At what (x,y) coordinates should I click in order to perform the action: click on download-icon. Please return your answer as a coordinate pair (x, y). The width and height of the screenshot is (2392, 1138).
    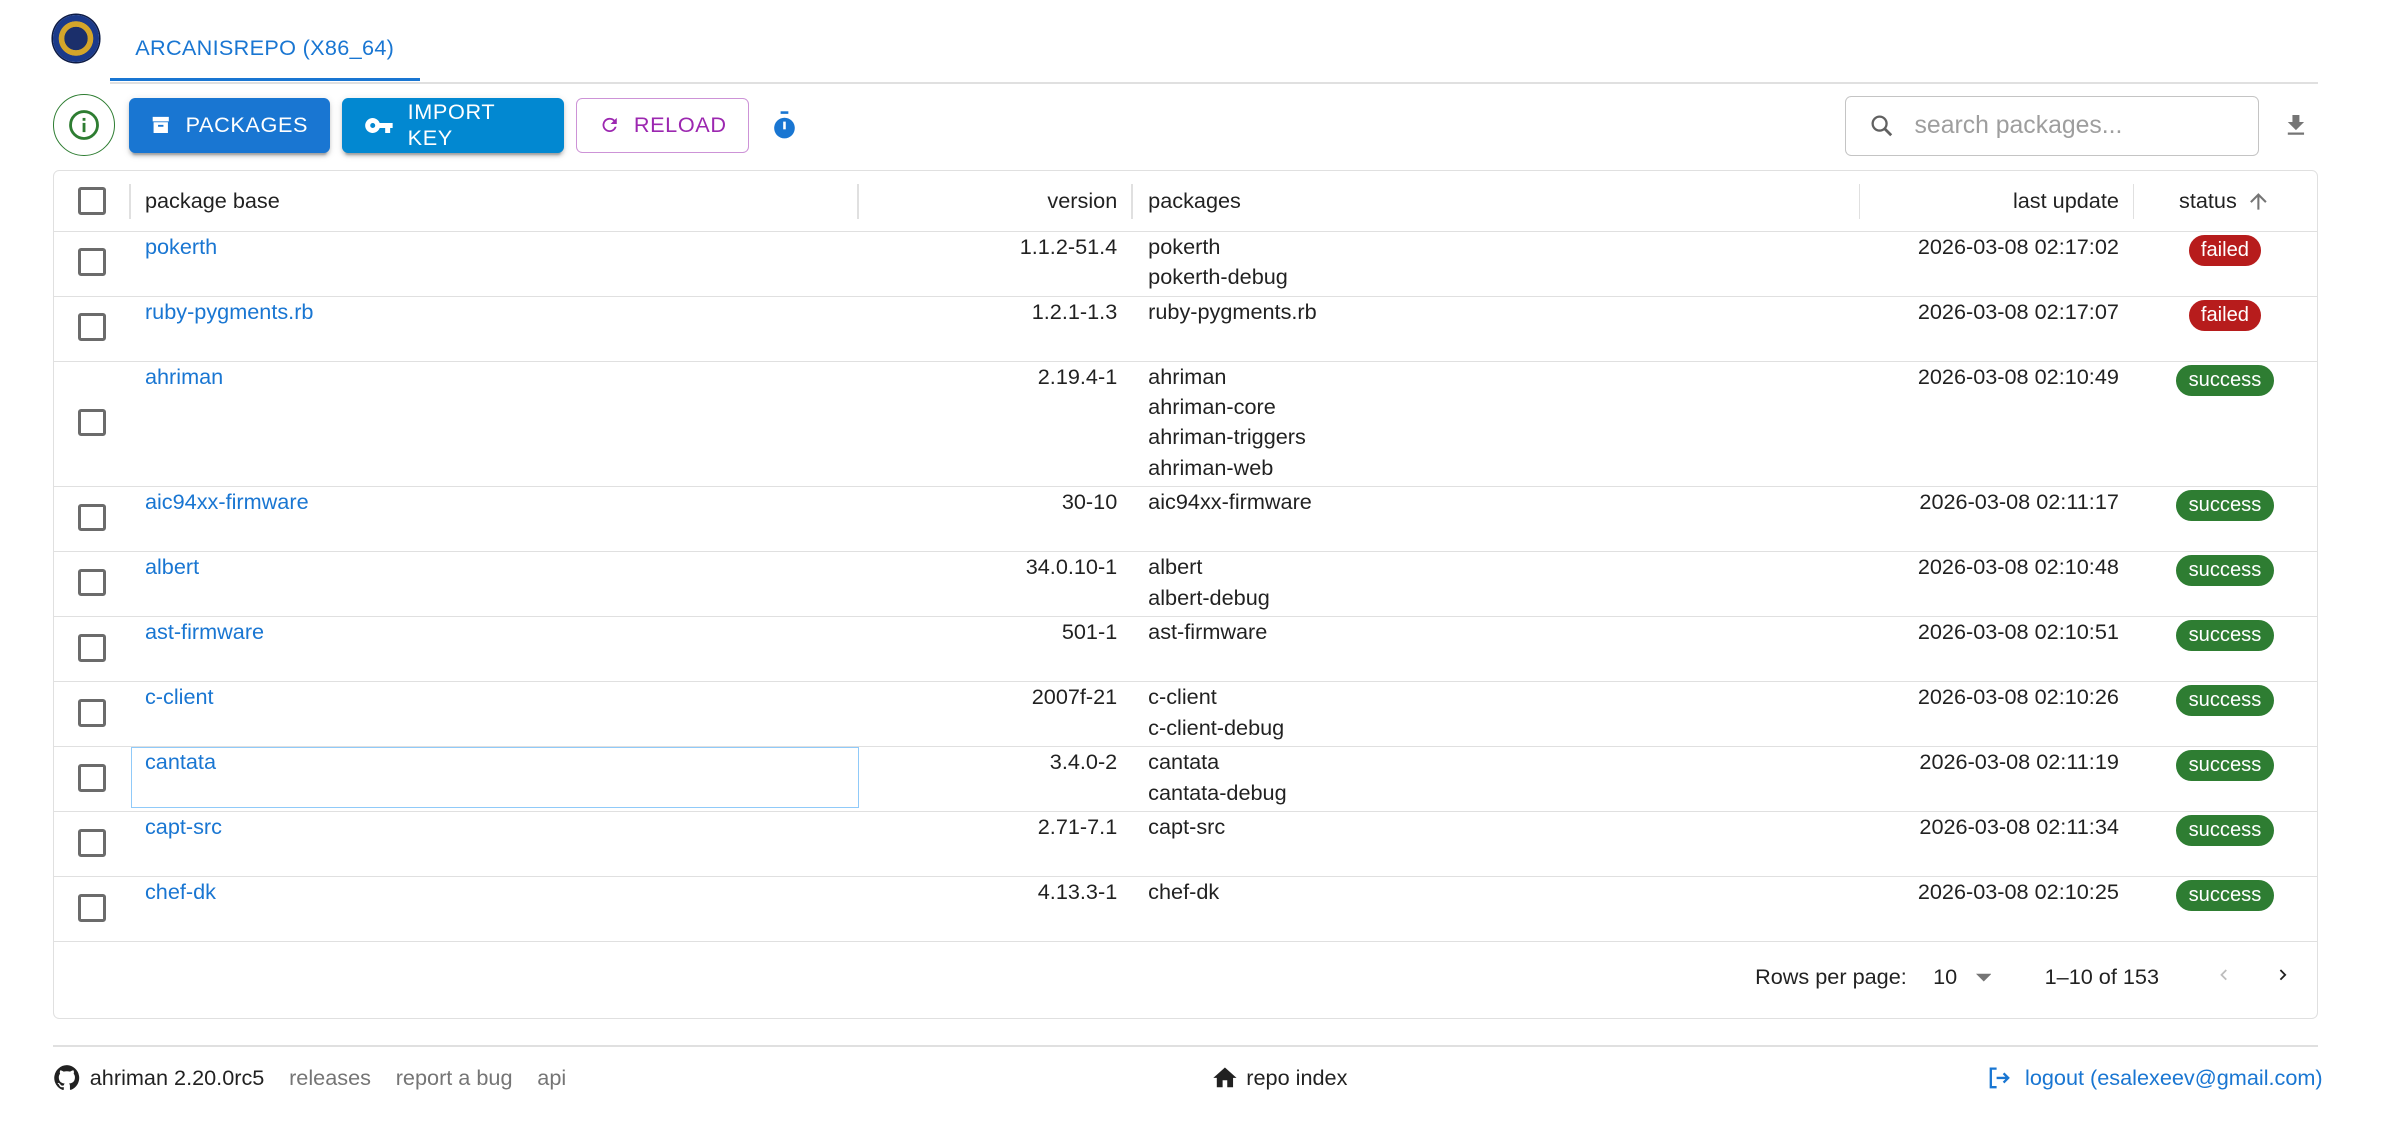
    Looking at the image, I should click on (2296, 124).